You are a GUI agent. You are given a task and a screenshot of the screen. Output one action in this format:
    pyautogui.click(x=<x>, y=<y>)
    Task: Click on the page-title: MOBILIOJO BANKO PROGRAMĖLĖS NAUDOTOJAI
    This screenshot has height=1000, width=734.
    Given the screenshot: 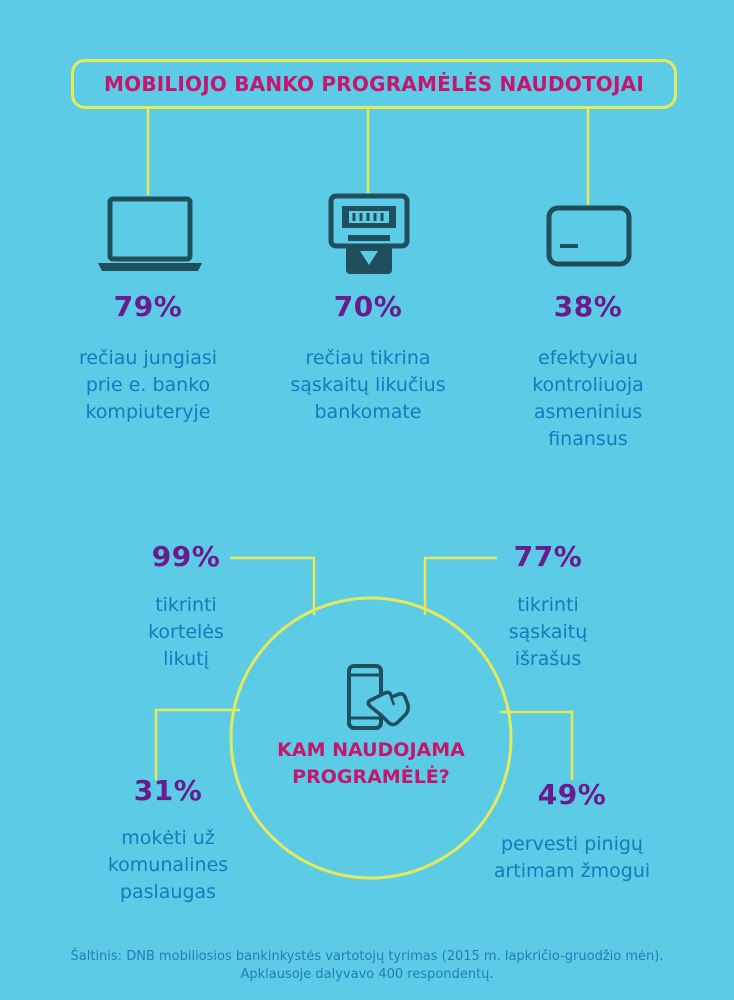 What is the action you would take?
    pyautogui.click(x=374, y=84)
    